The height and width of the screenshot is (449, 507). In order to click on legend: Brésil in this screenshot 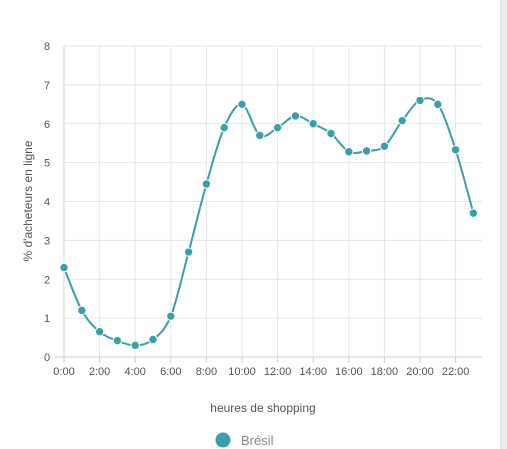, I will do `click(244, 440)`.